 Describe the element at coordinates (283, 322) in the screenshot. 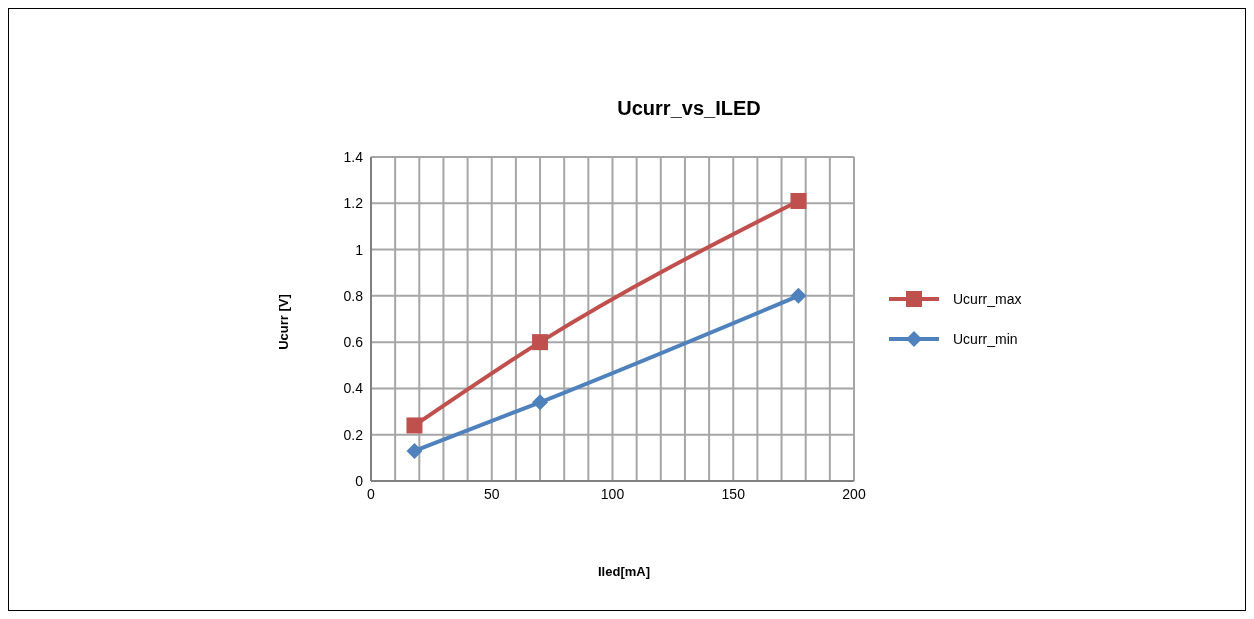

I see `y-axis-title: Ucurr [V]` at that location.